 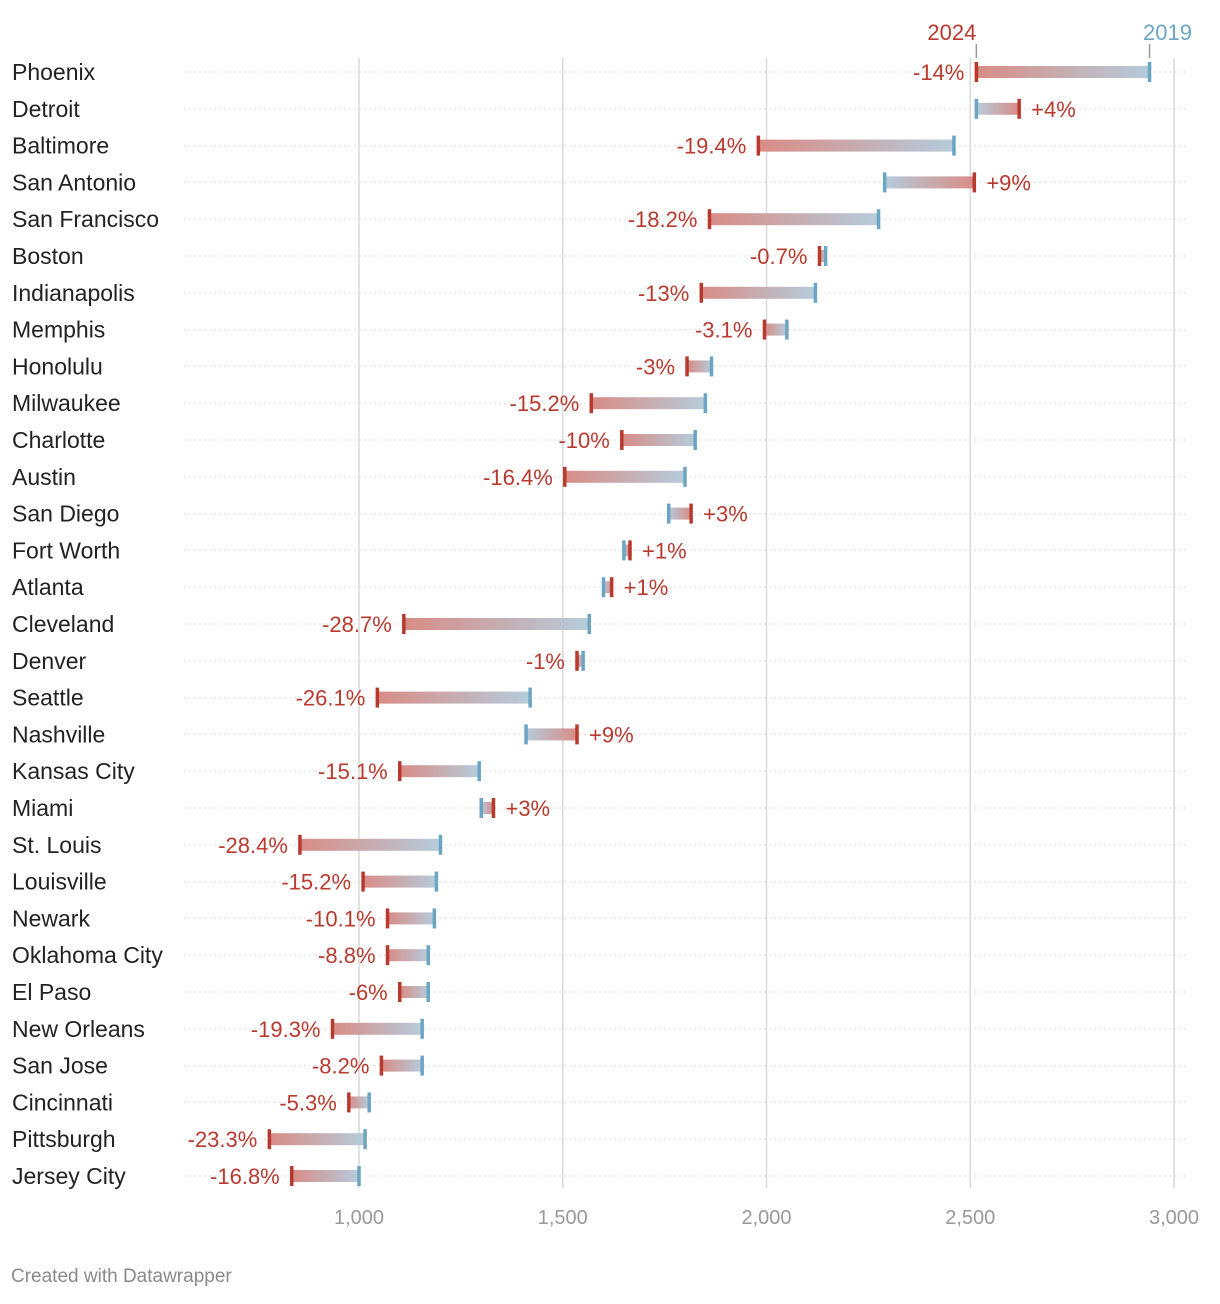 I want to click on change-label: -15.2%, so click(x=316, y=882).